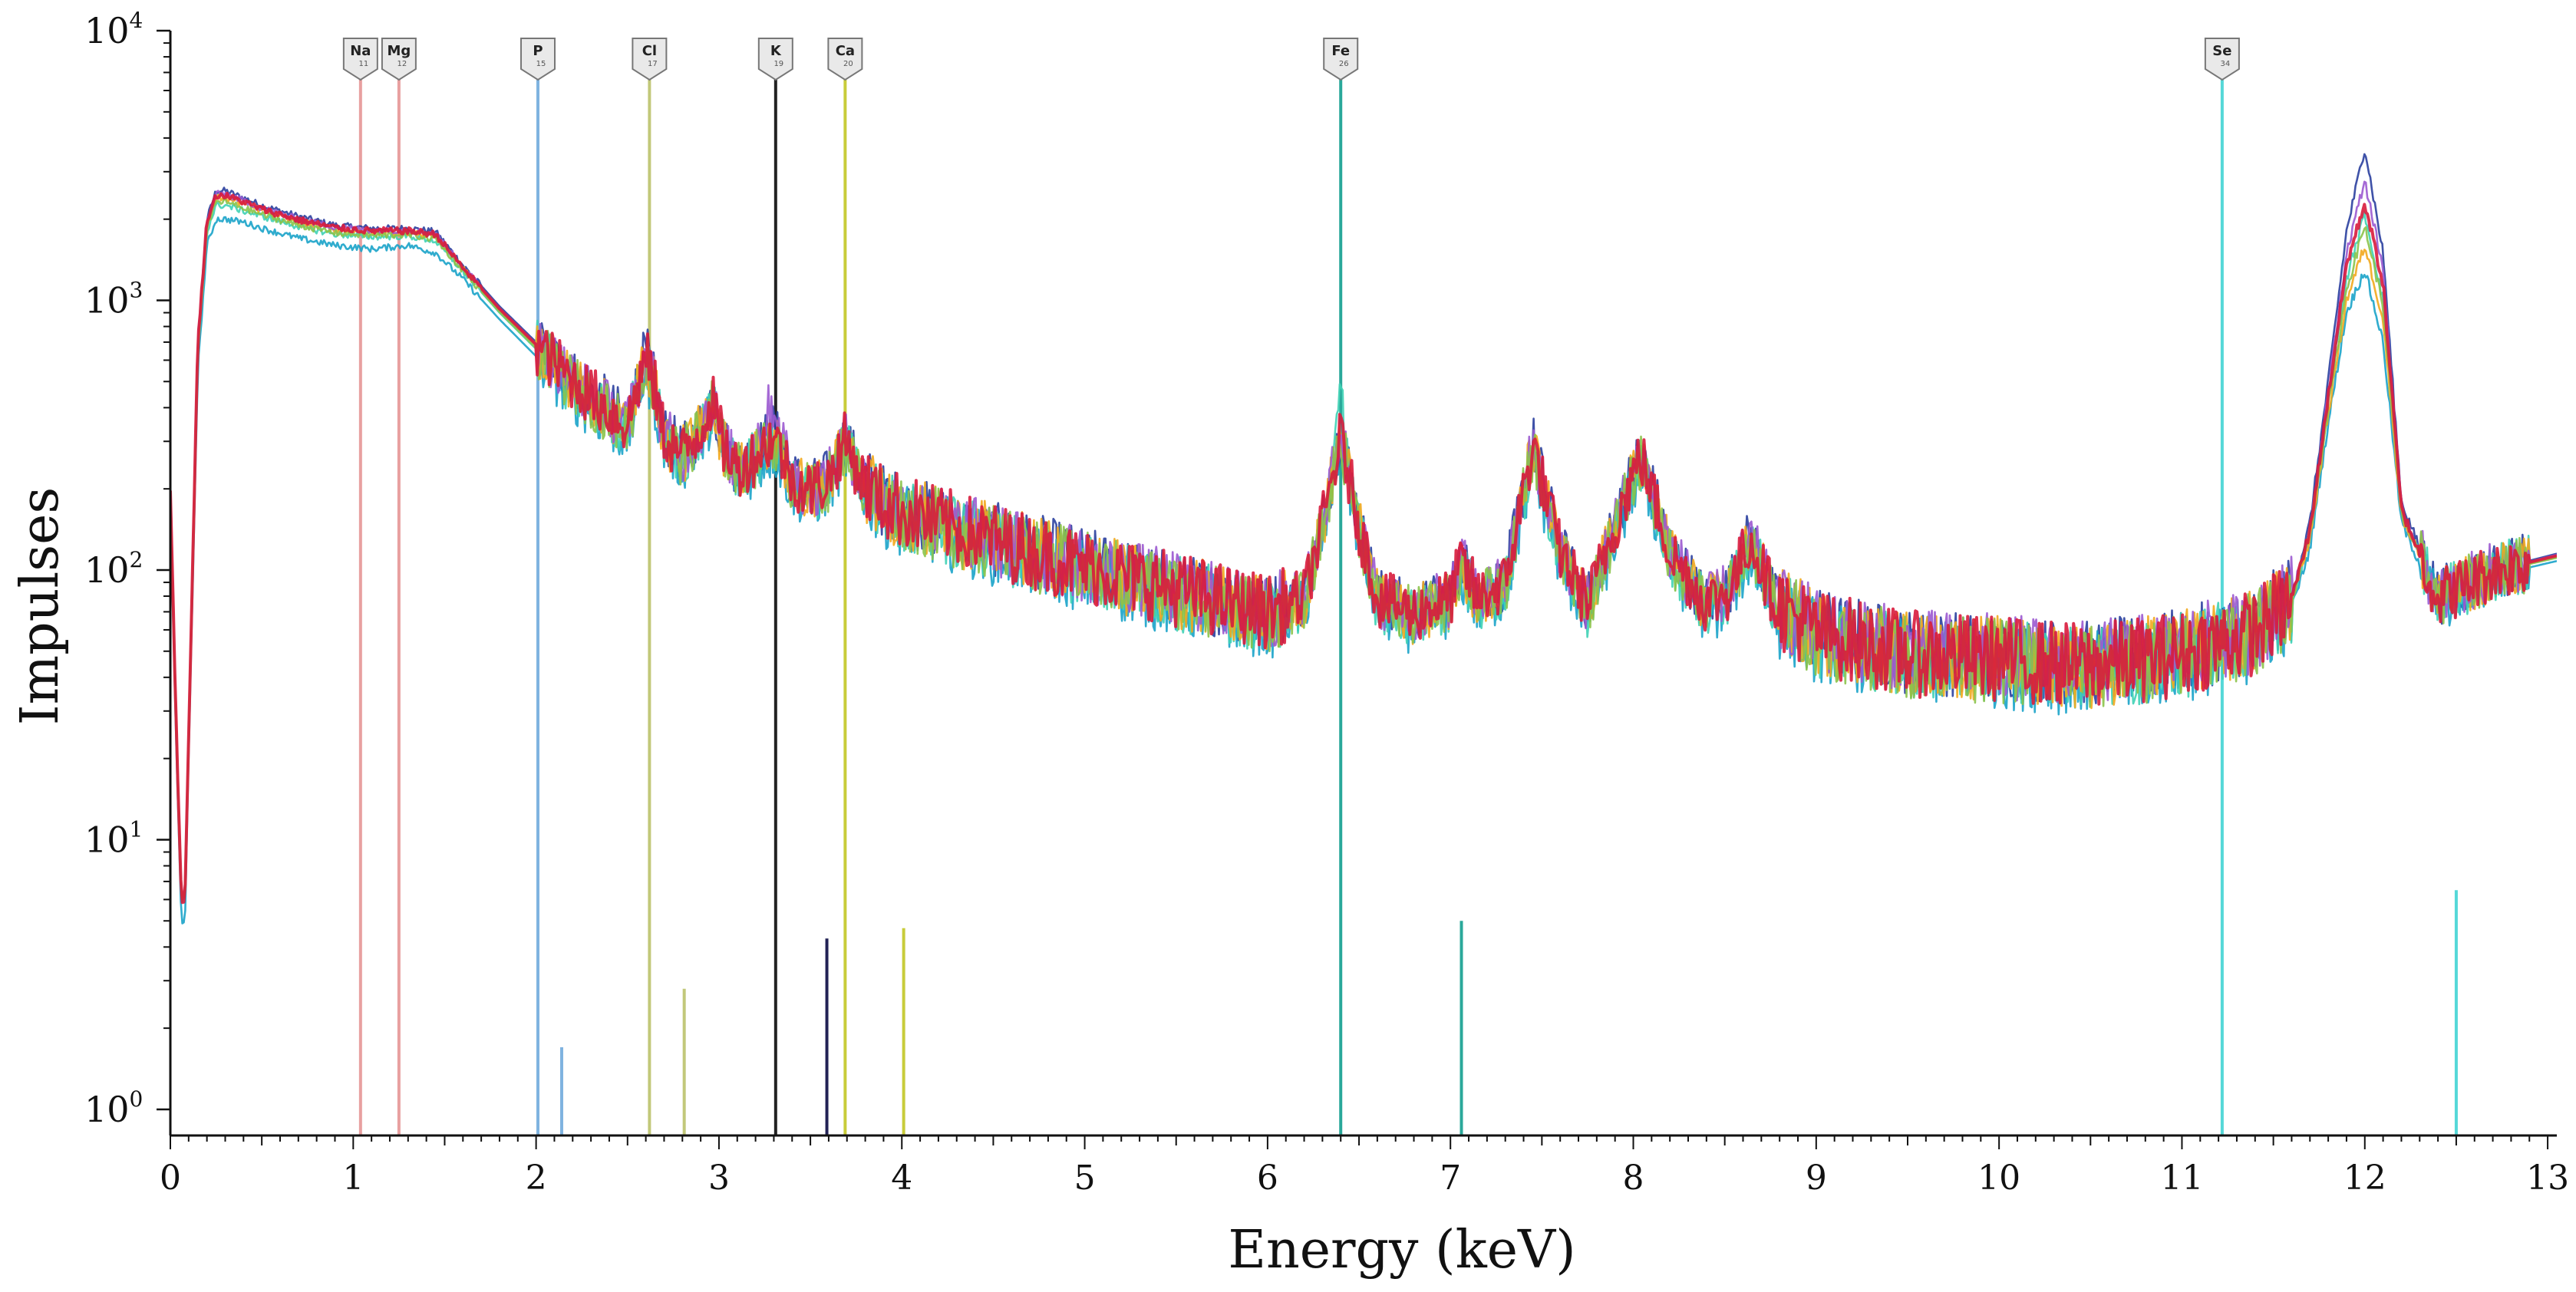  Describe the element at coordinates (653, 64) in the screenshot. I see `marker-tag-number: 17` at that location.